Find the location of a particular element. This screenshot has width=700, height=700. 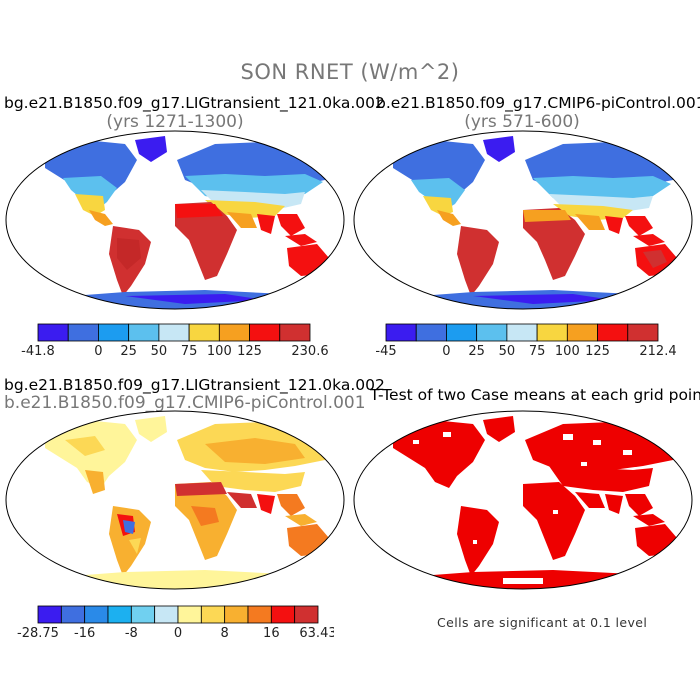

panel3-control-name: b.e21.B1850.f09_g17.CMIP6-piControl.001 is located at coordinates (185, 403).